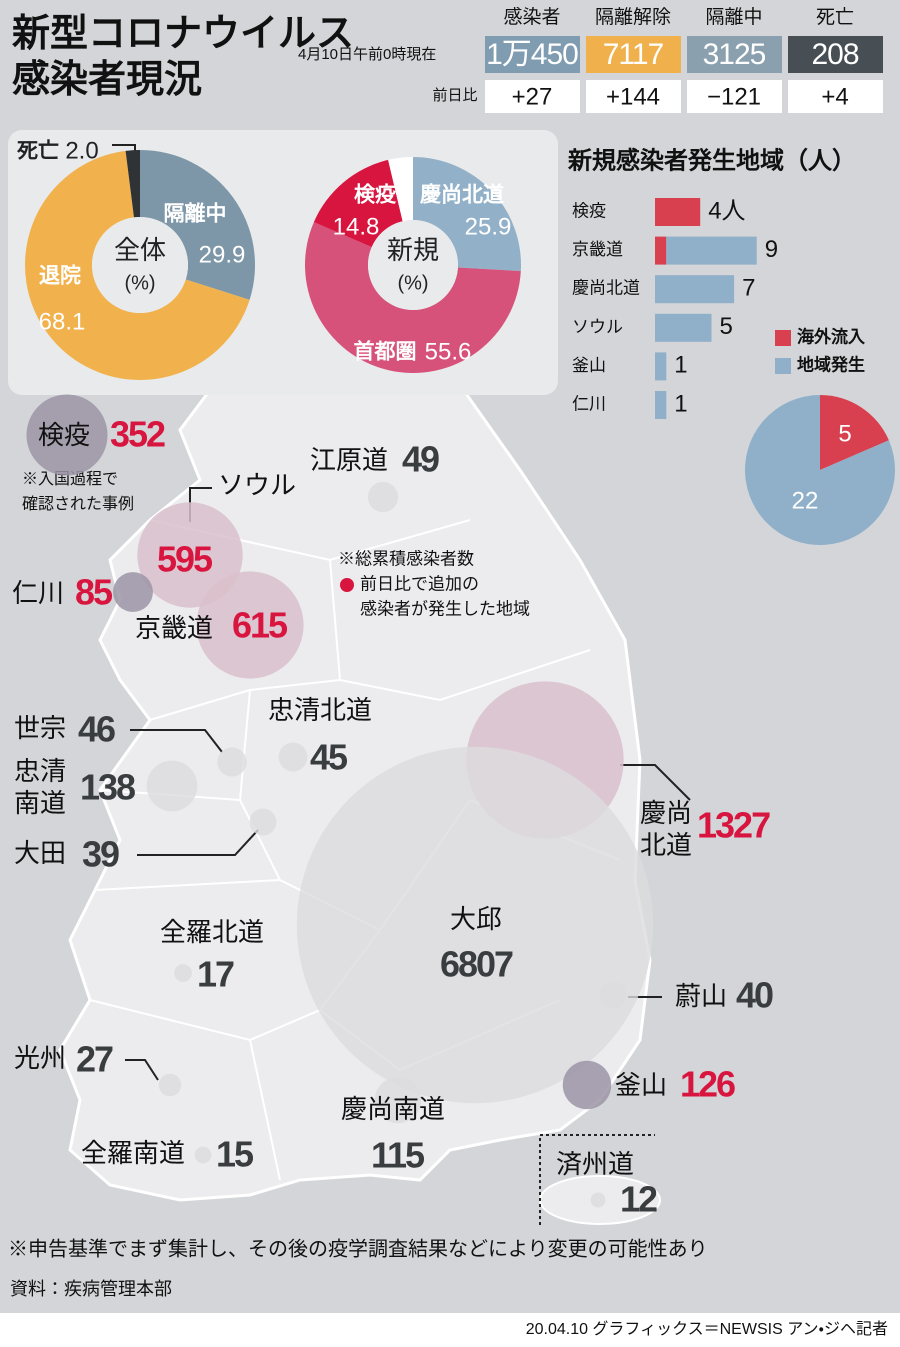 The height and width of the screenshot is (1347, 900). What do you see at coordinates (329, 757) in the screenshot?
I see `region-value: 45` at bounding box center [329, 757].